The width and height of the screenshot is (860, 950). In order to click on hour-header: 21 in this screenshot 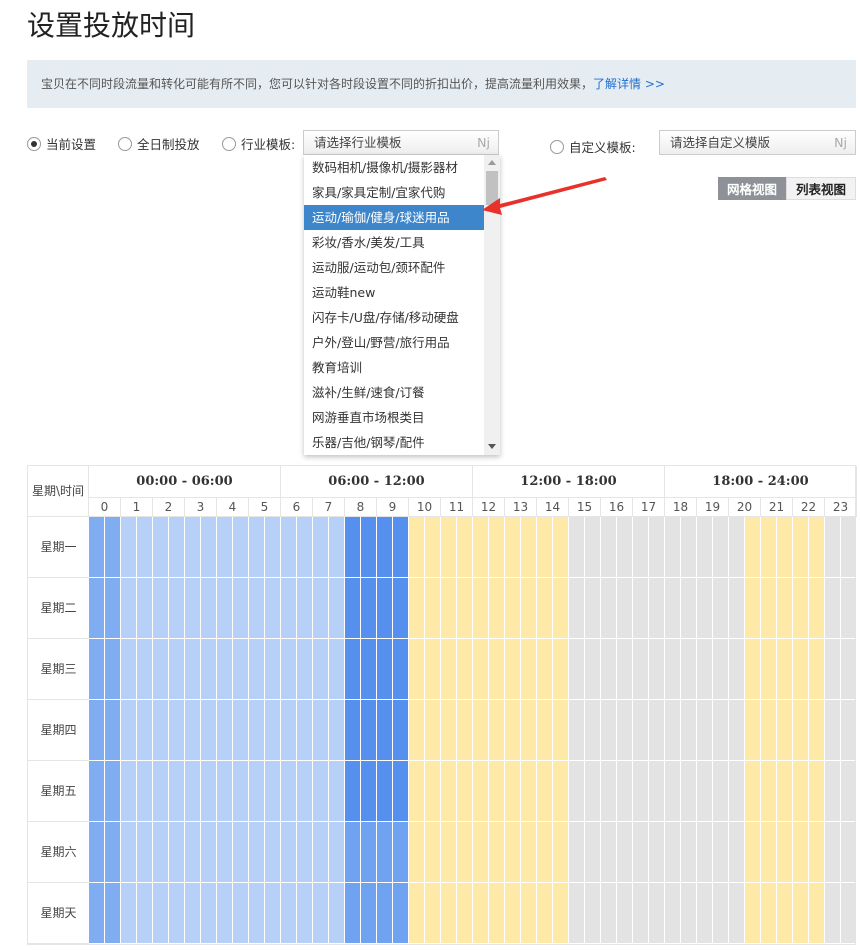, I will do `click(777, 507)`.